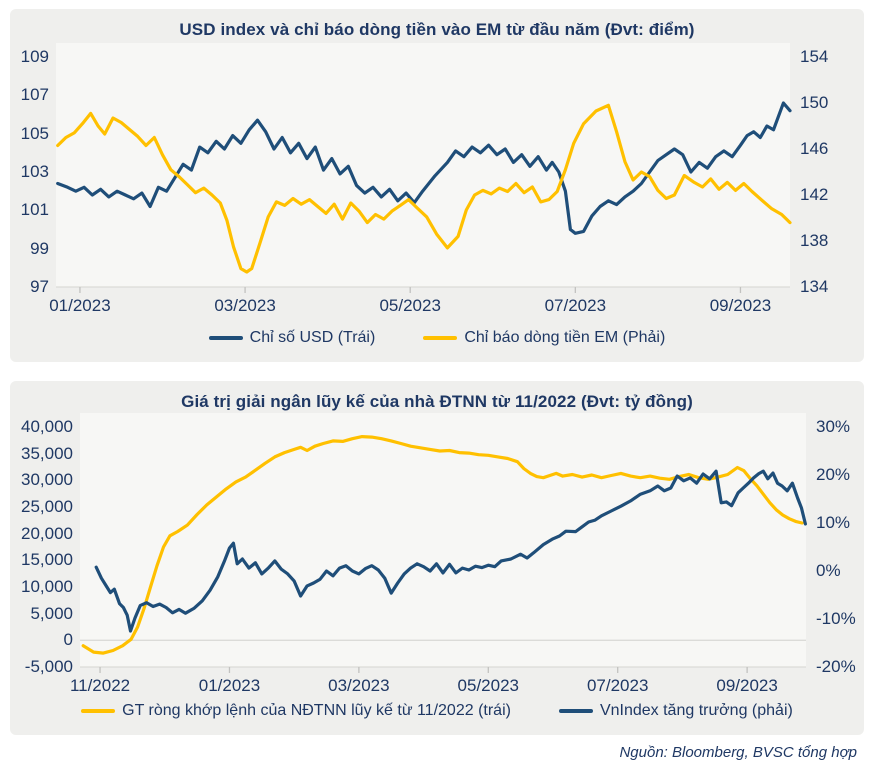 The width and height of the screenshot is (874, 772). I want to click on y-axis-left-label: 101, so click(34, 210).